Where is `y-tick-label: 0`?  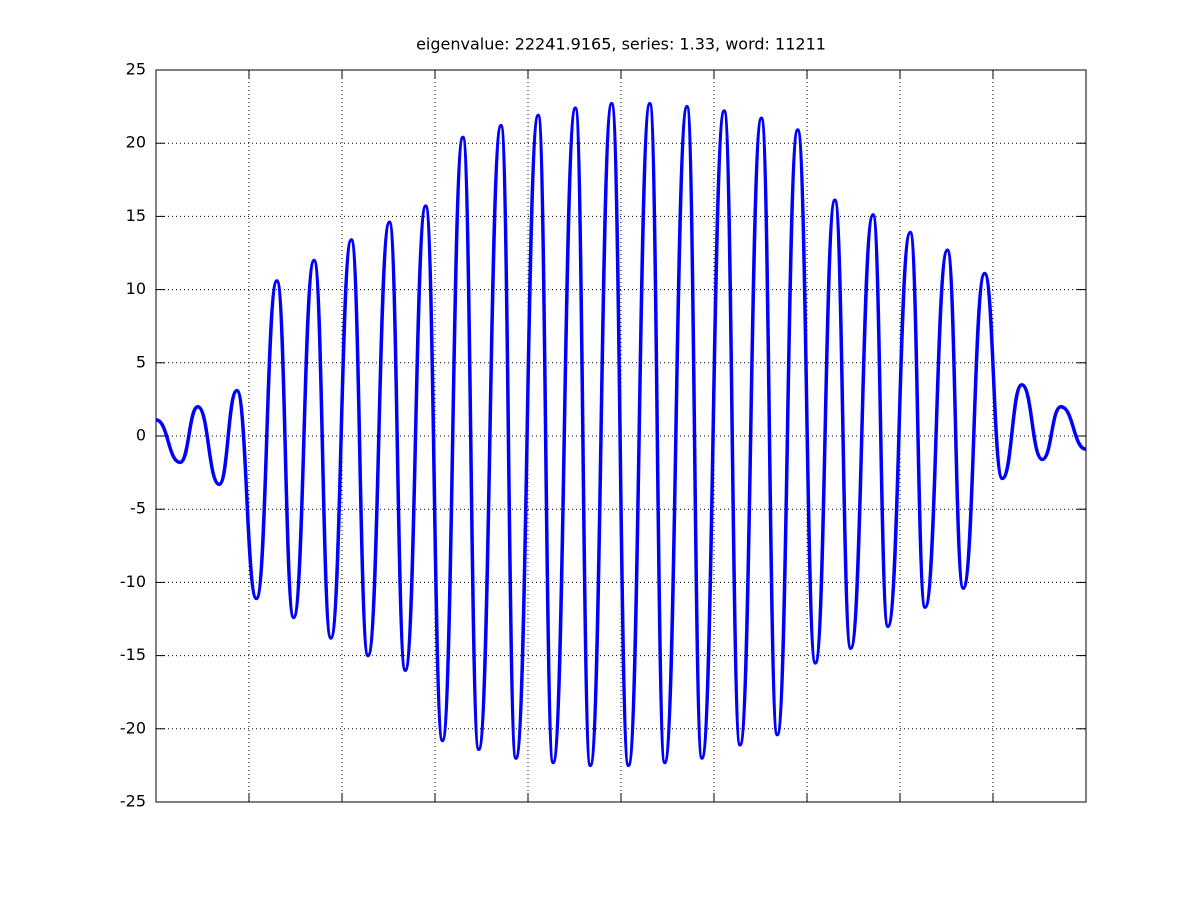 y-tick-label: 0 is located at coordinates (141, 435).